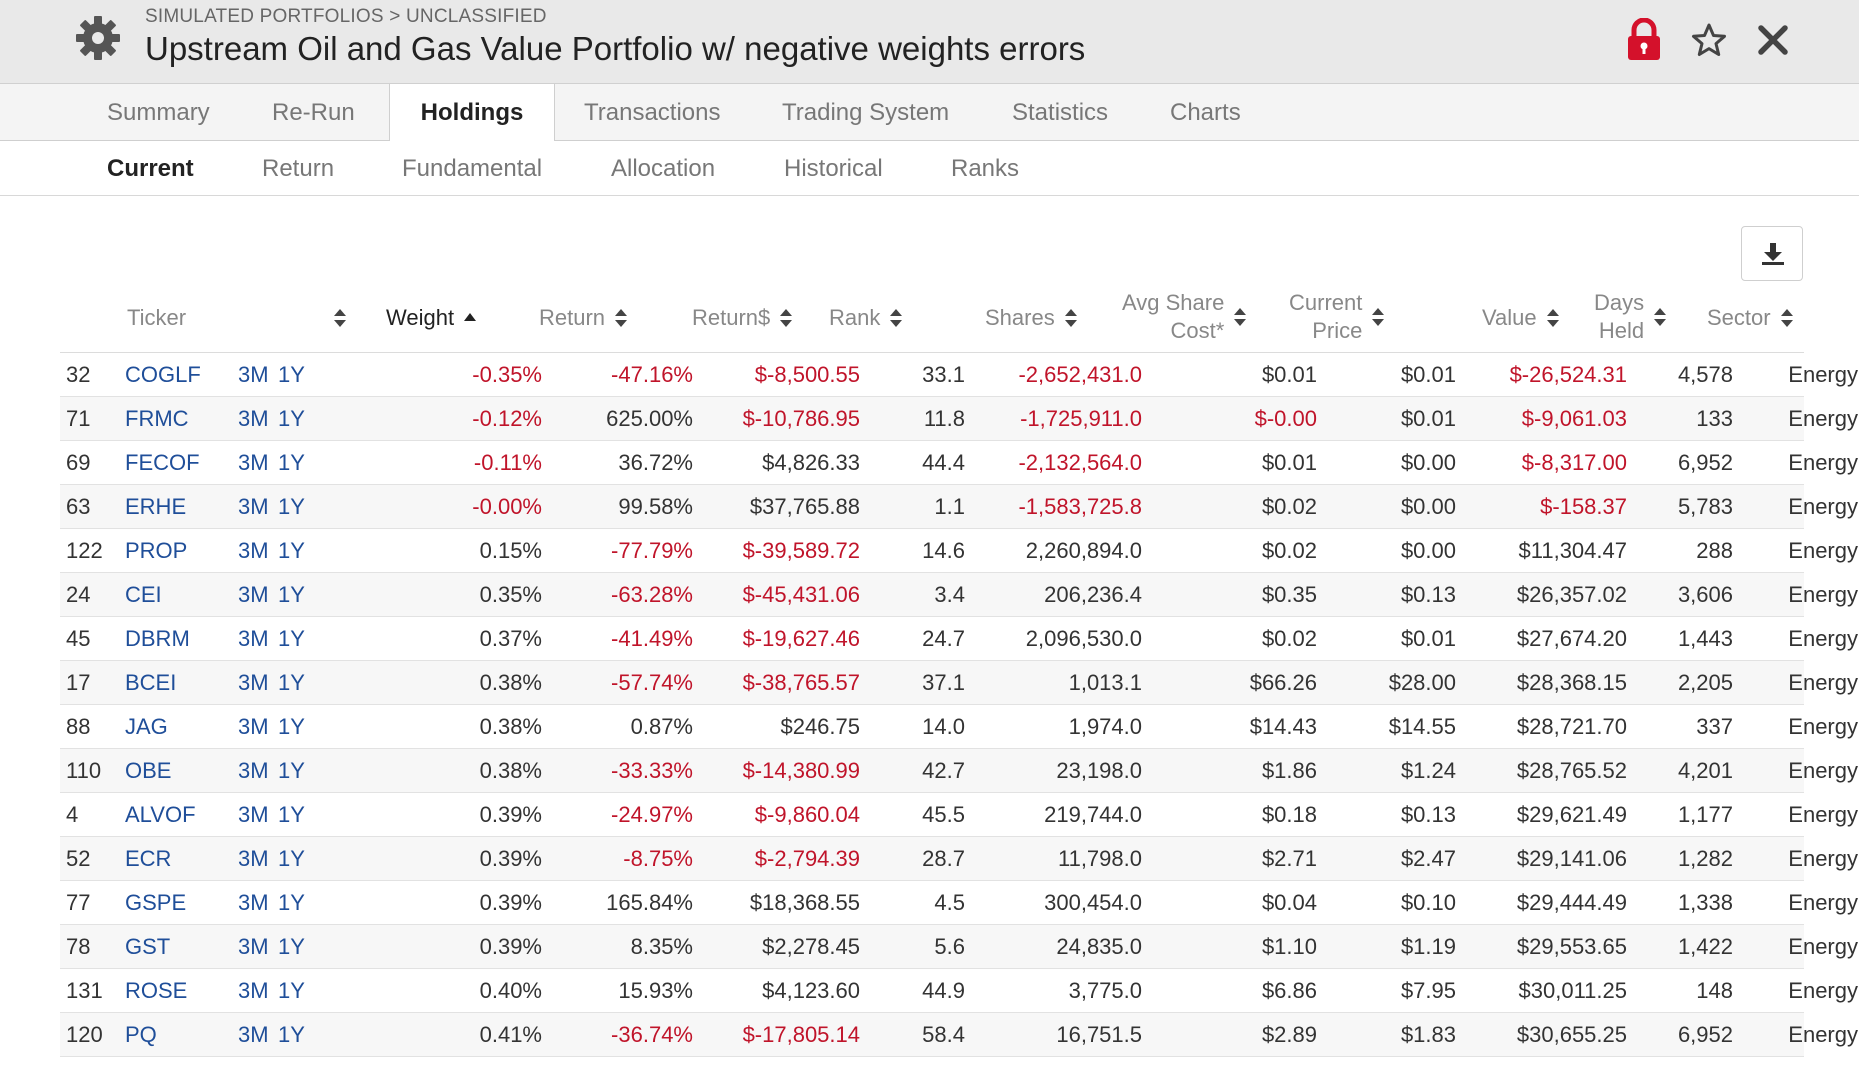  I want to click on ticker-link: FRMC, so click(157, 418).